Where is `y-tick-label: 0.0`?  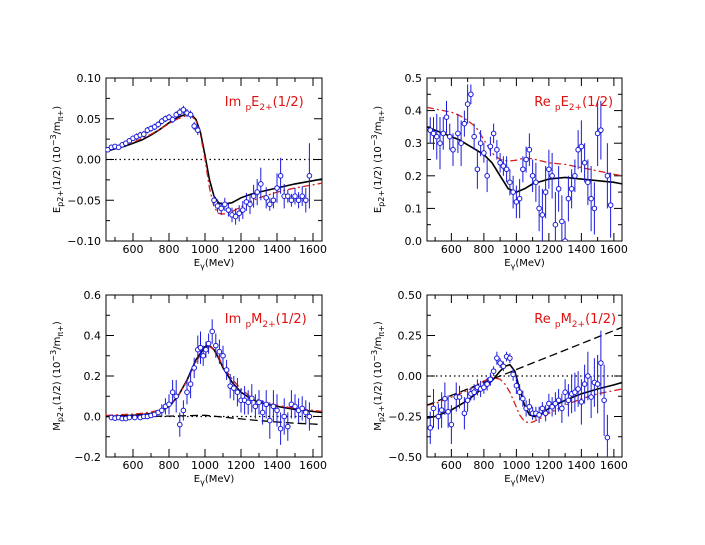 y-tick-label: 0.0 is located at coordinates (414, 241).